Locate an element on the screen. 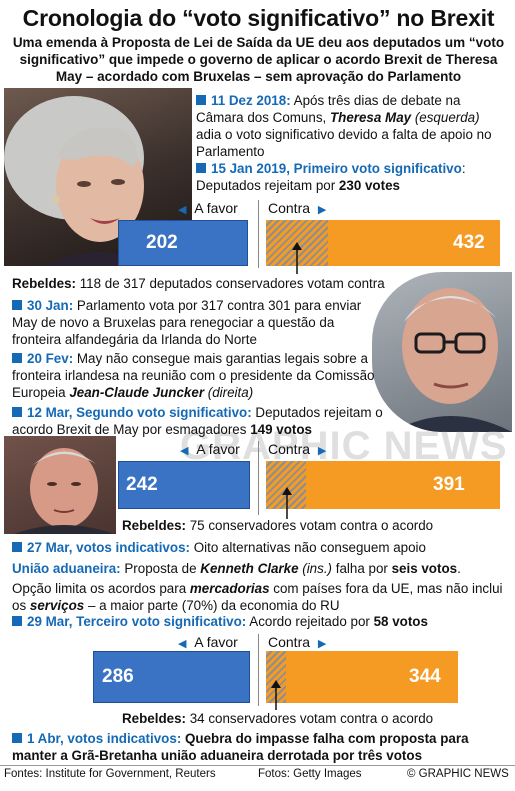  favor-label-1: ◀ A favor is located at coordinates (208, 208).